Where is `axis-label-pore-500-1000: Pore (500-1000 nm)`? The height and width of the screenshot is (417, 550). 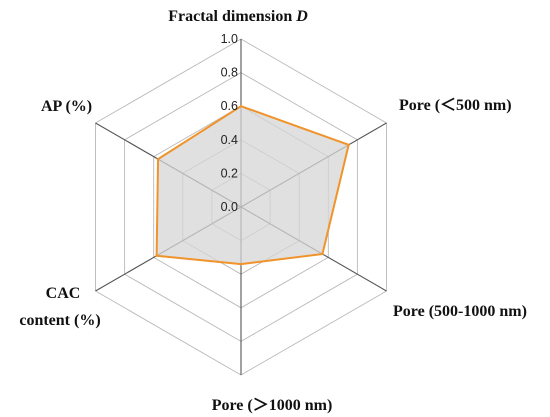
axis-label-pore-500-1000: Pore (500-1000 nm) is located at coordinates (460, 311).